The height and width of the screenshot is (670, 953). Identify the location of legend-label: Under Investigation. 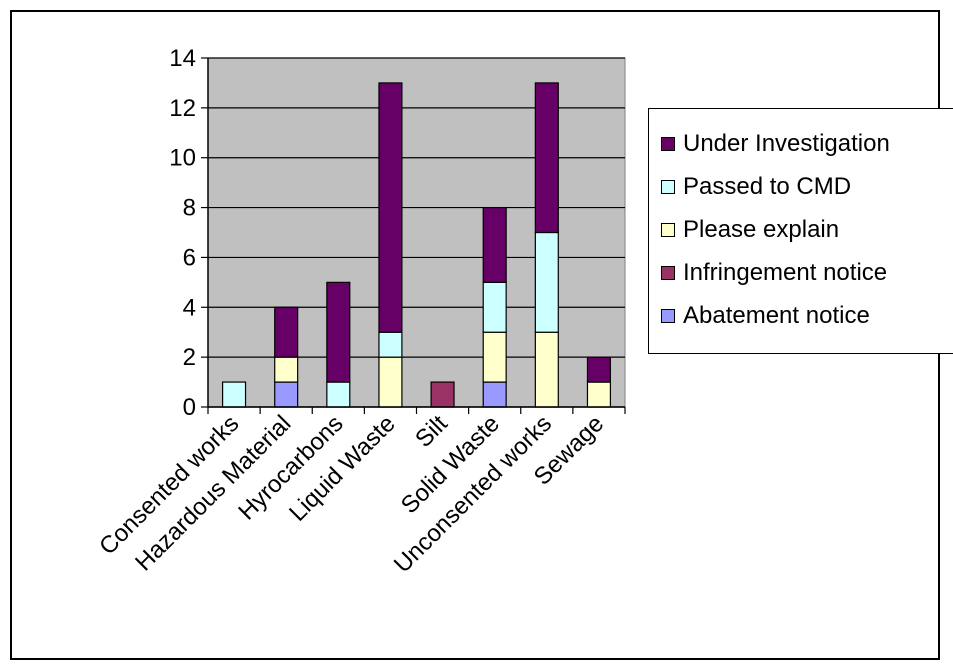
(786, 143).